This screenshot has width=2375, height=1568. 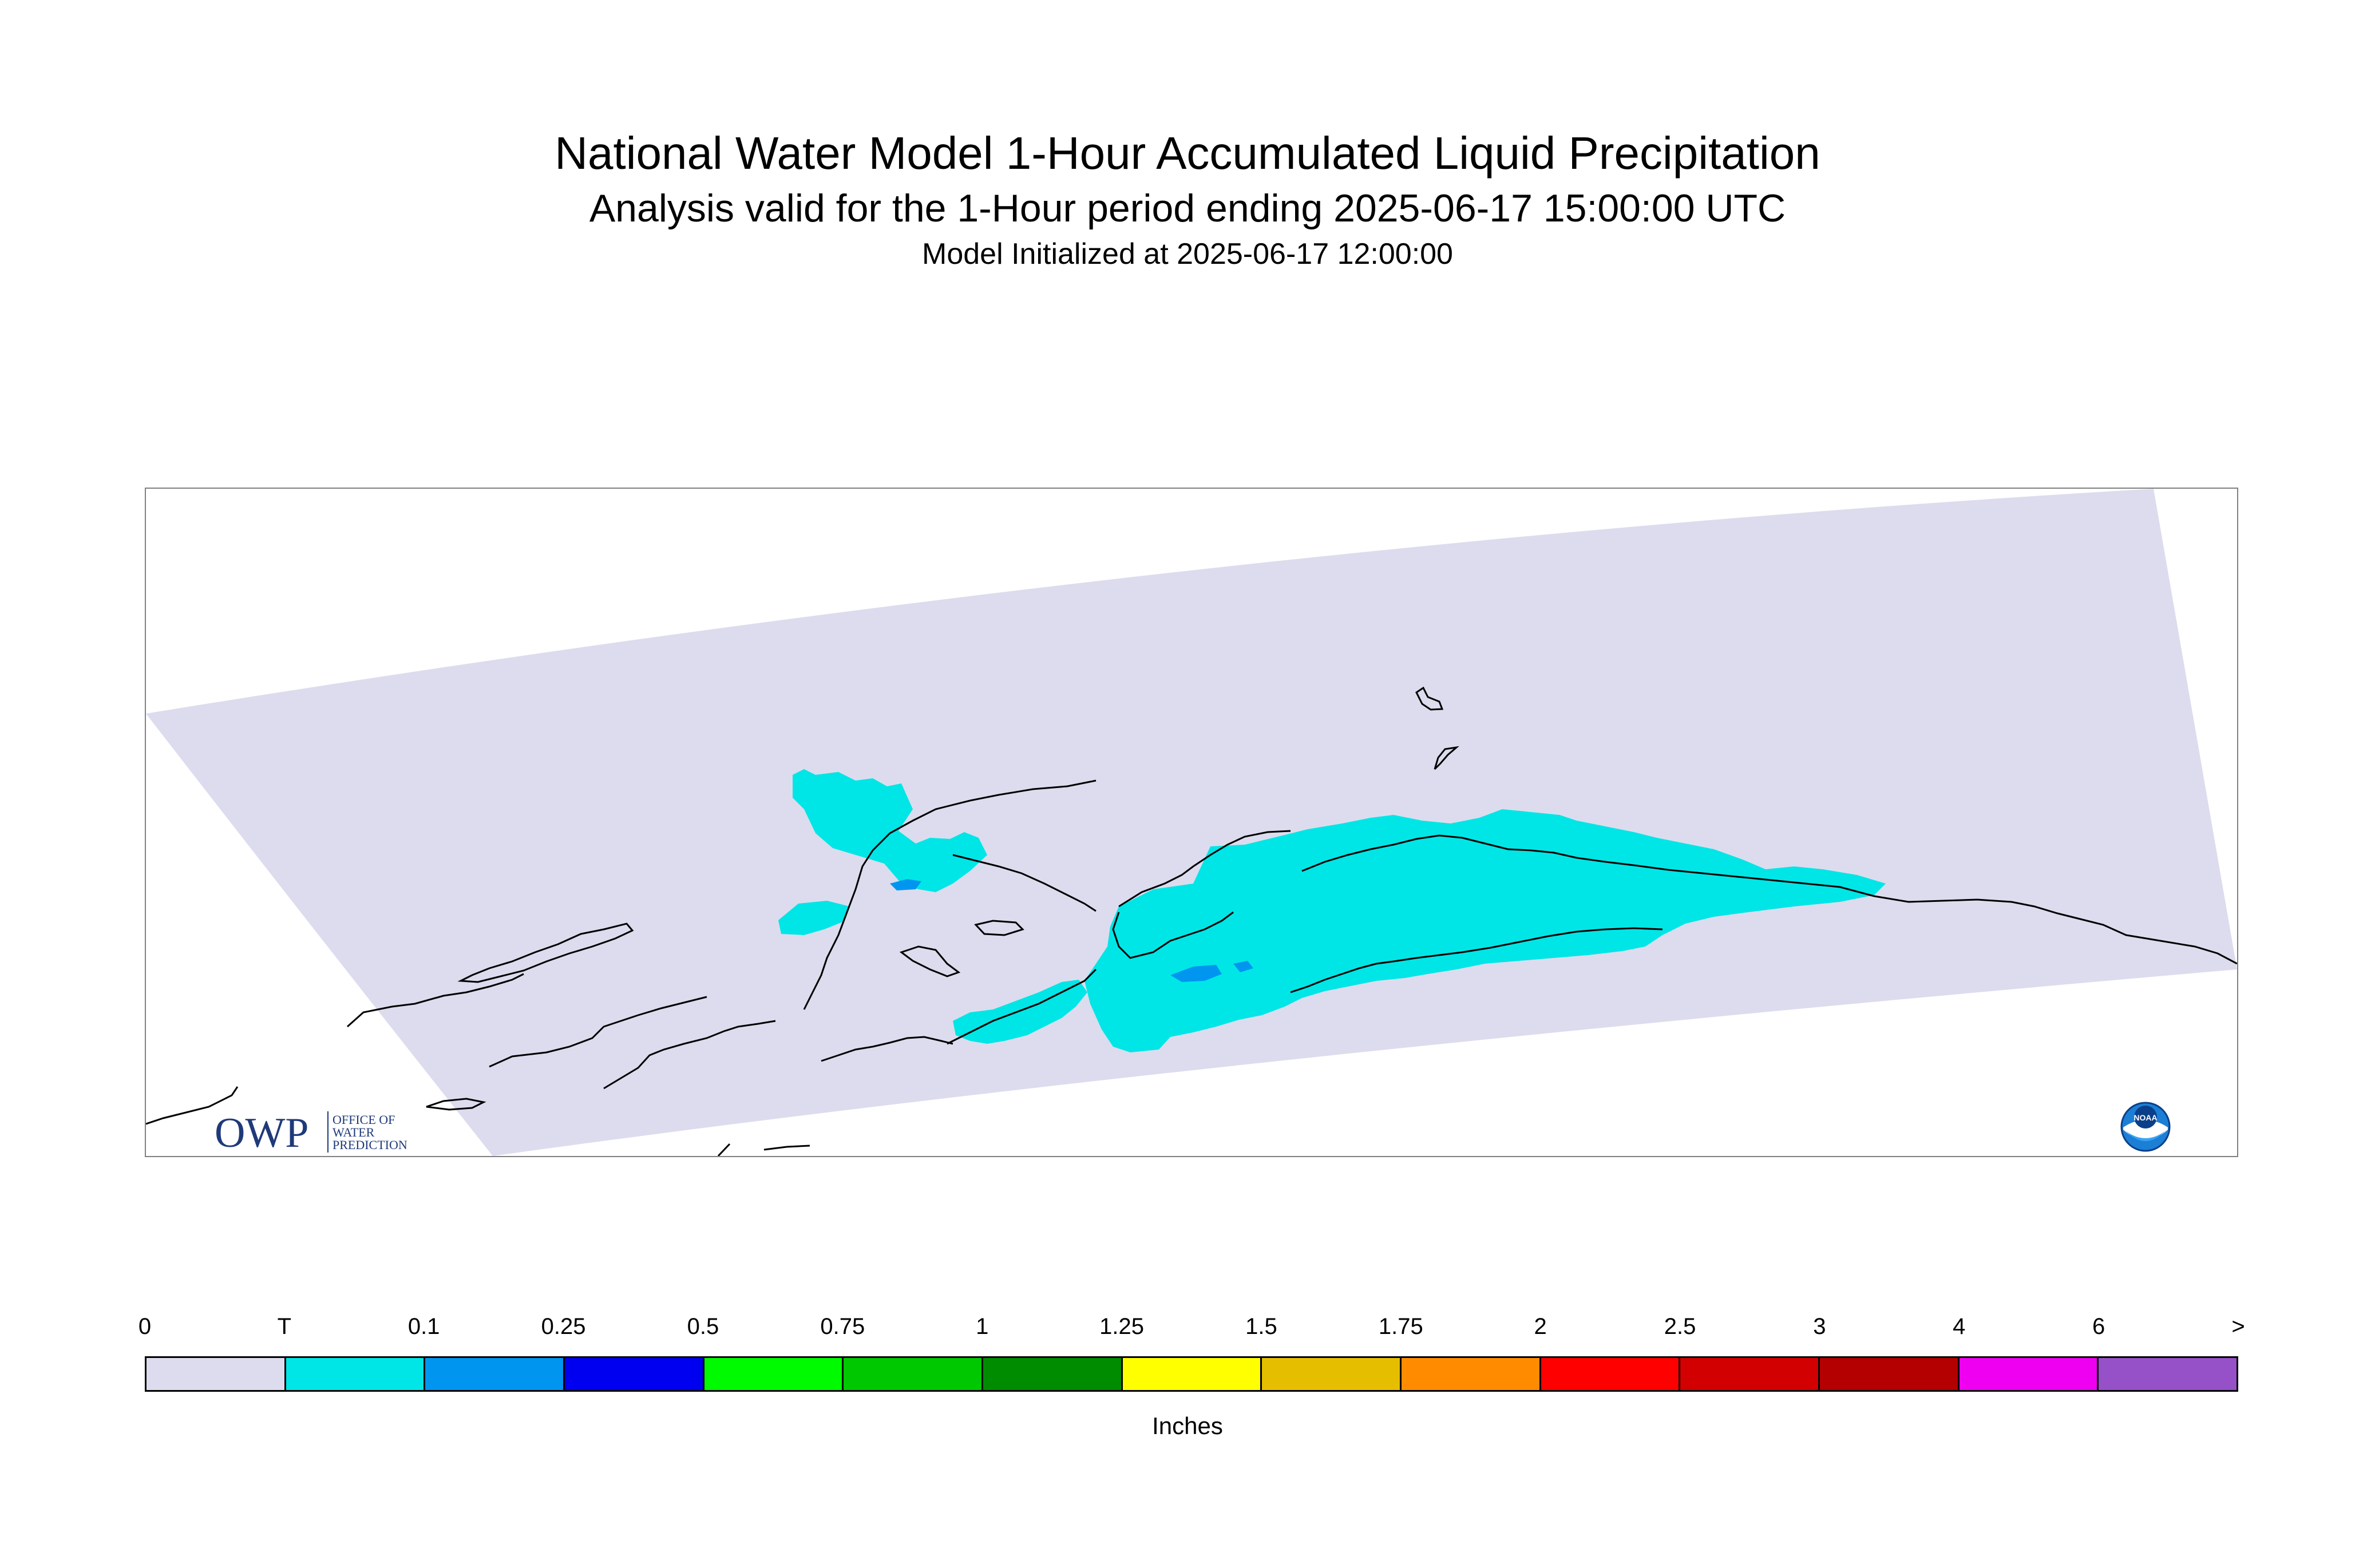 I want to click on legend-label: 1.5, so click(x=1261, y=1326).